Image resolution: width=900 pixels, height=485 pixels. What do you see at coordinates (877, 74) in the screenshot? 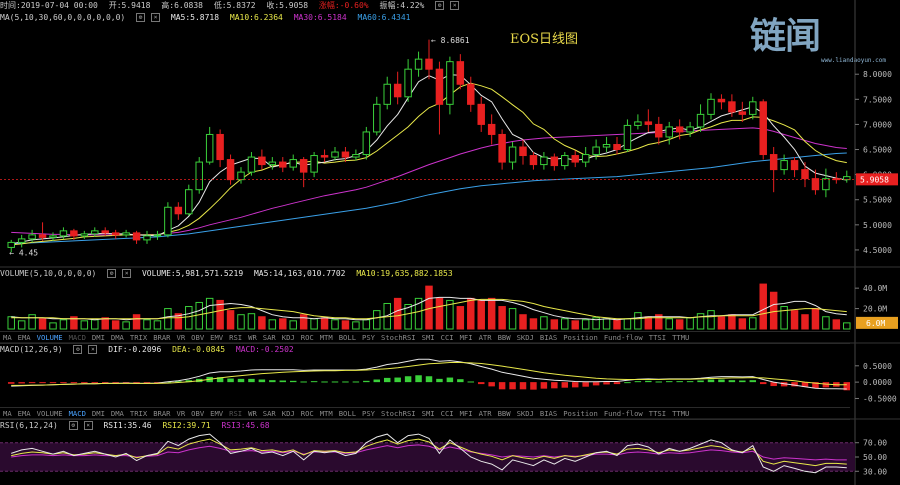
I see `price-axis-tick-label: 8.0000` at bounding box center [877, 74].